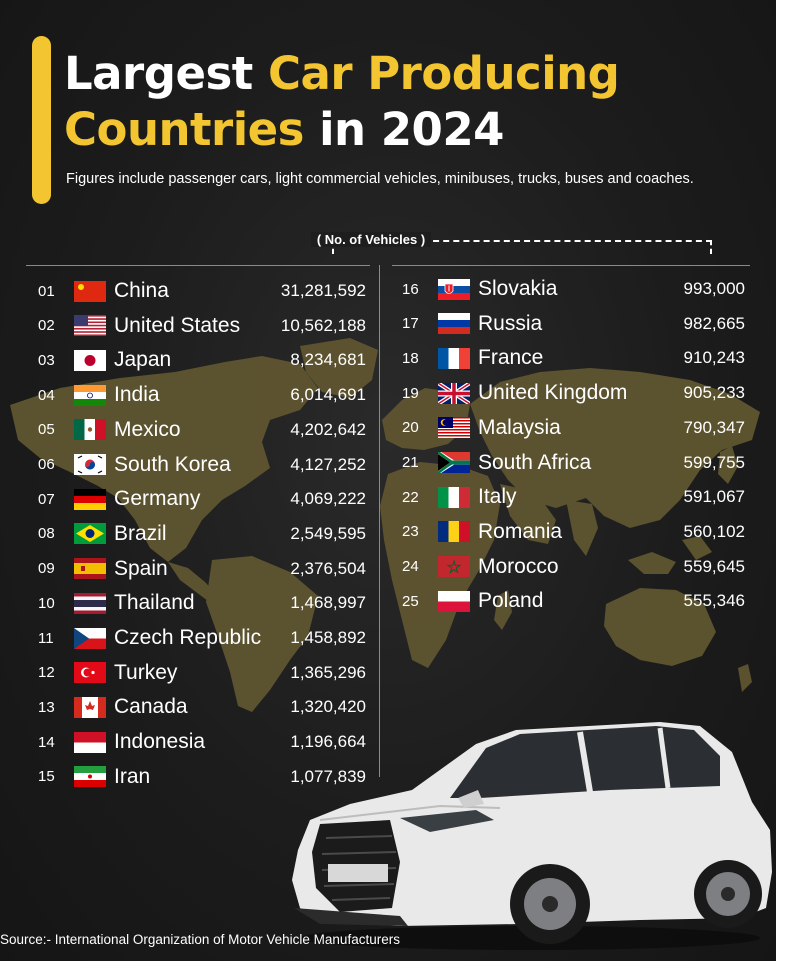 The width and height of the screenshot is (800, 961). I want to click on slovakia-flag, so click(454, 289).